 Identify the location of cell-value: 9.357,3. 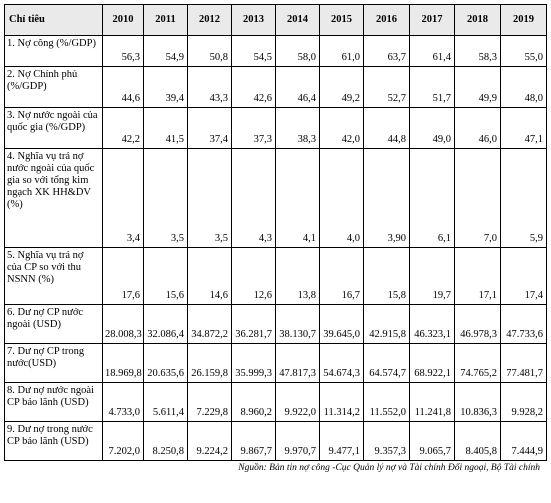
(386, 441).